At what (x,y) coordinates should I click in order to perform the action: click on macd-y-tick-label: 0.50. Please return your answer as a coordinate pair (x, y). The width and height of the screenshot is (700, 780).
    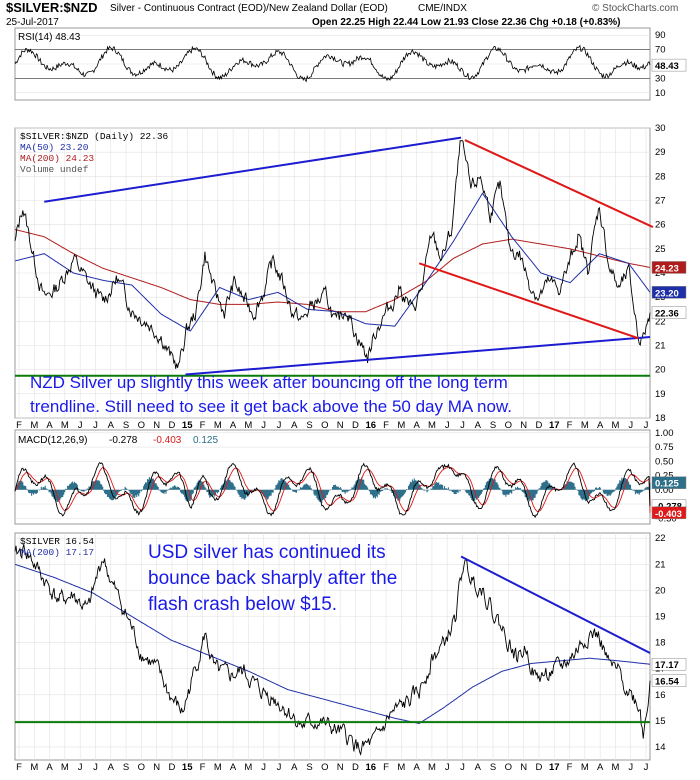
    Looking at the image, I should click on (664, 461).